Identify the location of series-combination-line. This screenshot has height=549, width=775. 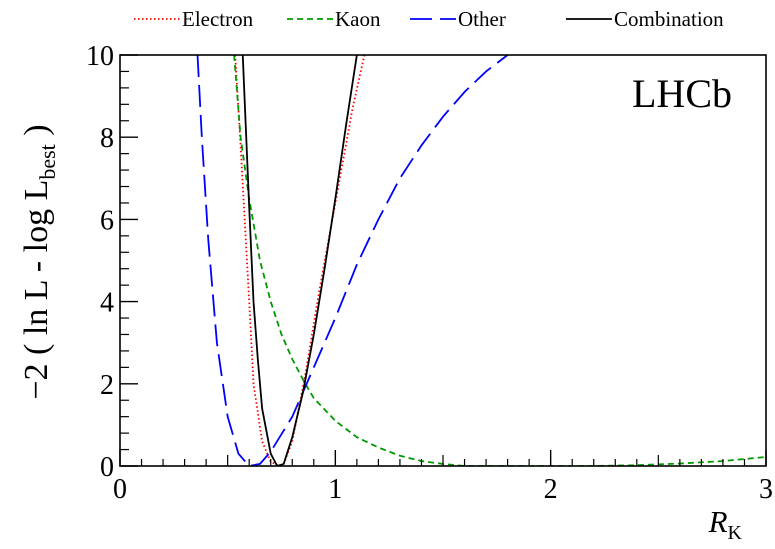
(299, 260).